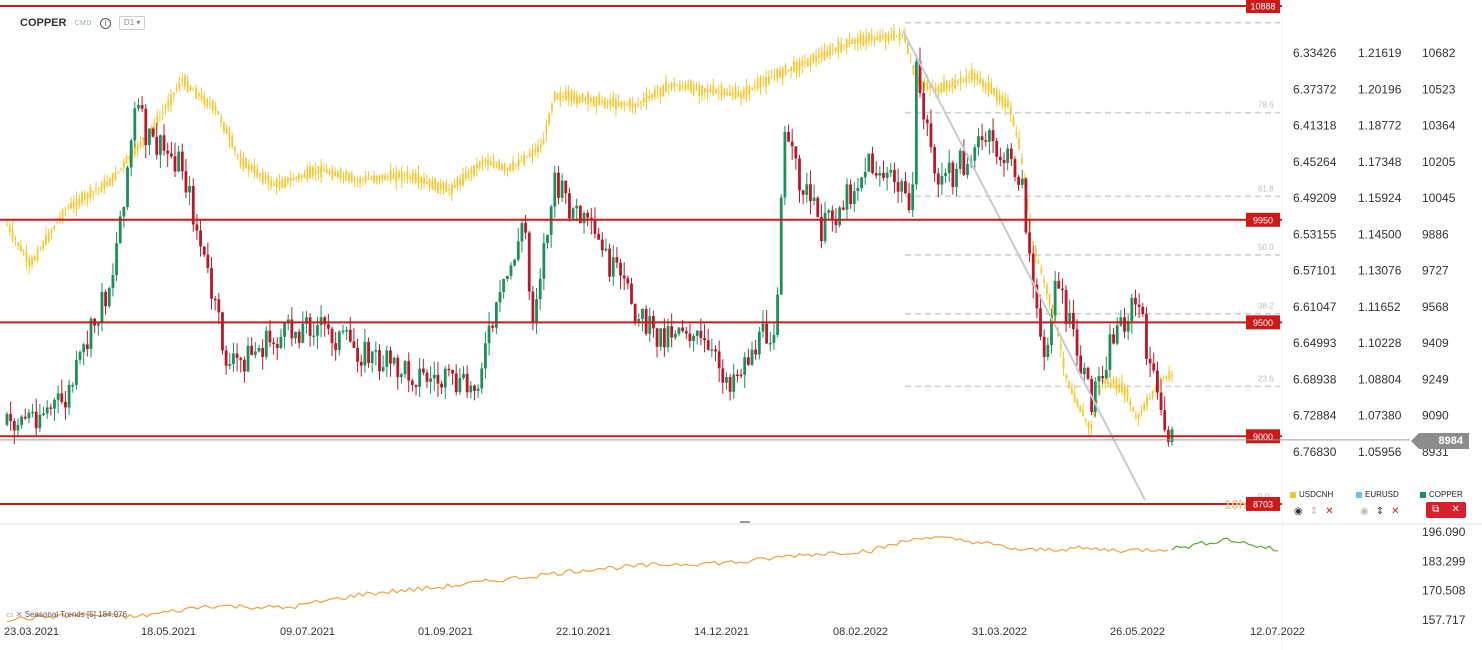  Describe the element at coordinates (43, 23) in the screenshot. I see `symbol-name: COPPER` at that location.